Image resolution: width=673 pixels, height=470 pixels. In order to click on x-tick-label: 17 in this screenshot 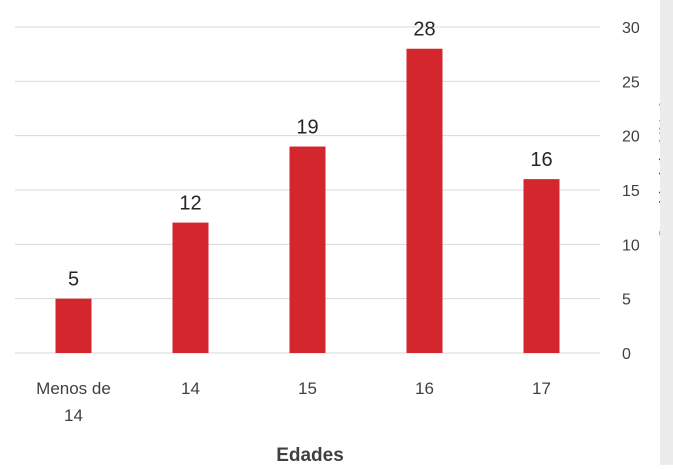, I will do `click(541, 388)`.